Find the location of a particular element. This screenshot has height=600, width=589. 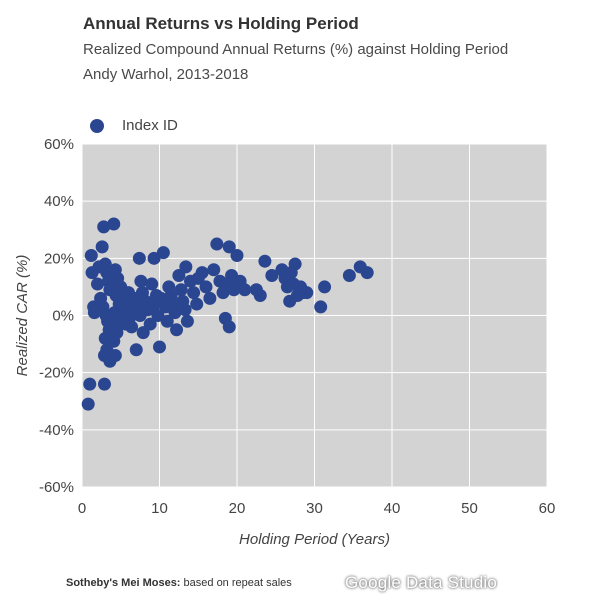

y-axis-ticks: 60% 40% 20% 0% -20% -40% -60% is located at coordinates (56, 316).